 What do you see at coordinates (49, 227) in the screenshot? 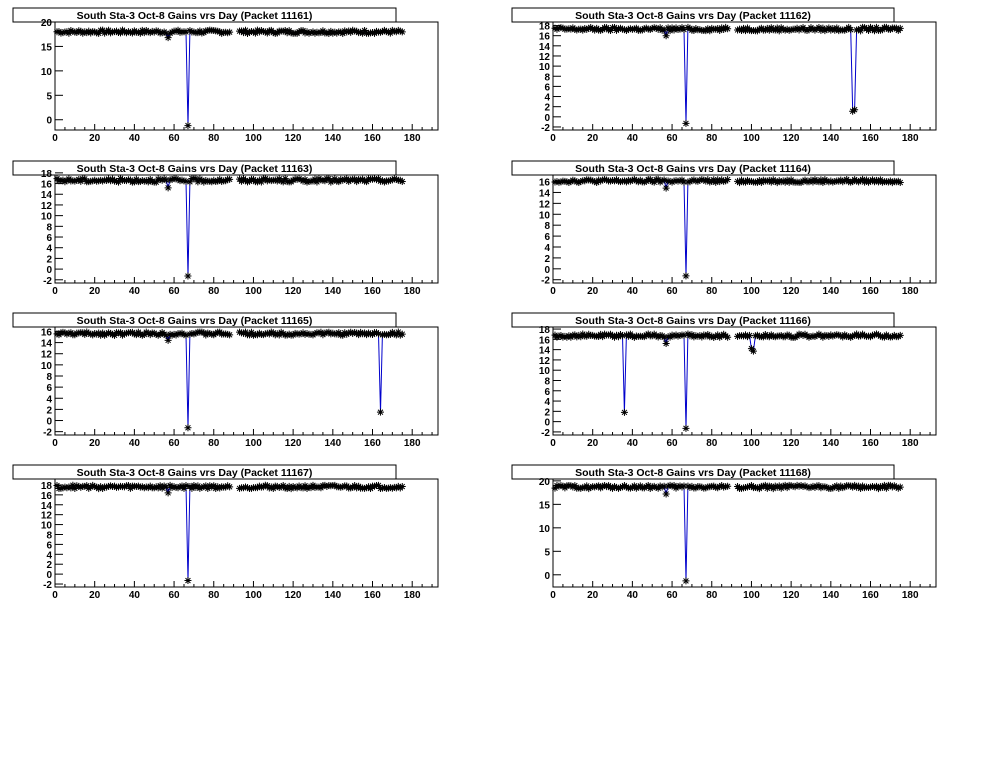
I see `y-tick-label: 8` at bounding box center [49, 227].